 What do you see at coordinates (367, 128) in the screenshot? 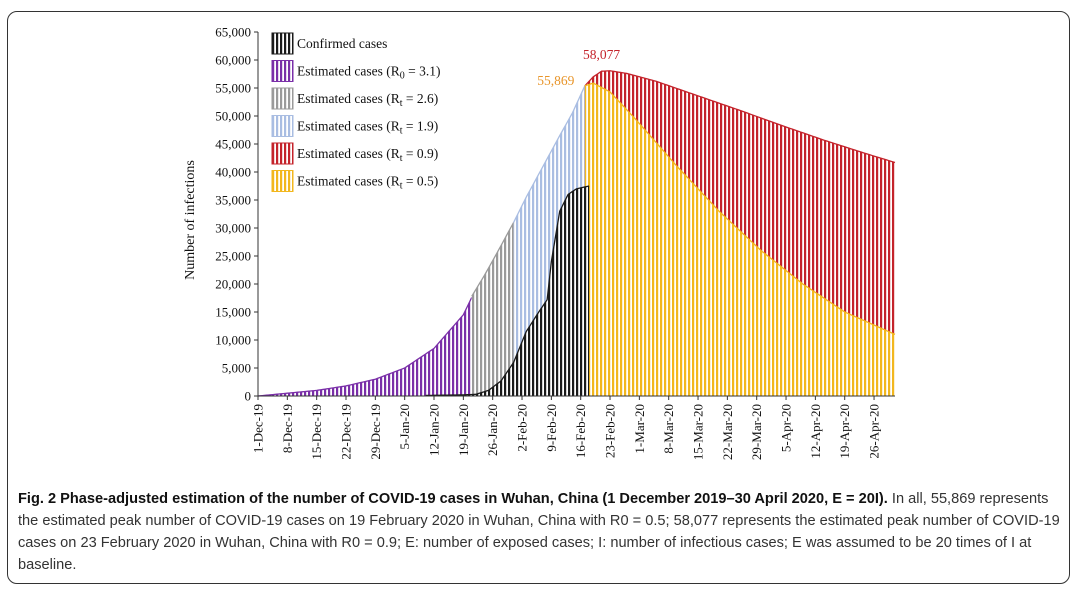
I see `legend-label: Estimated cases (Rt = 1.9)` at bounding box center [367, 128].